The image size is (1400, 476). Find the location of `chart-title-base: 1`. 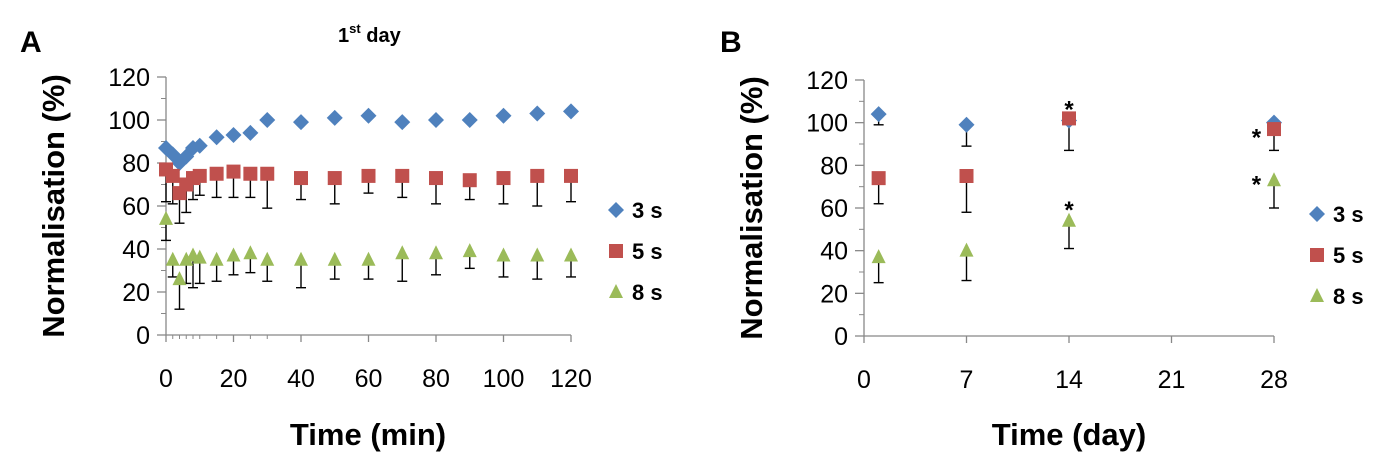

chart-title-base: 1 is located at coordinates (343, 36).